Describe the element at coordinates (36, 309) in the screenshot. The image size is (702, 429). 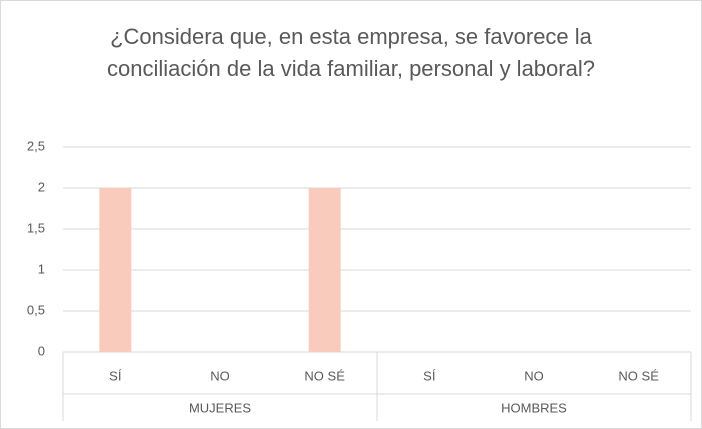
I see `y-tick-label: 0,5` at that location.